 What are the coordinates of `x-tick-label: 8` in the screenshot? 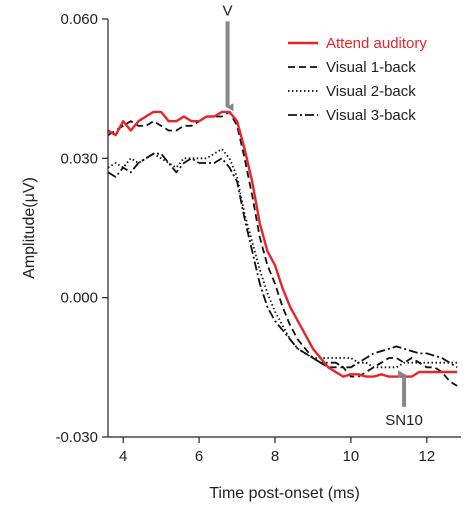 It's located at (275, 456).